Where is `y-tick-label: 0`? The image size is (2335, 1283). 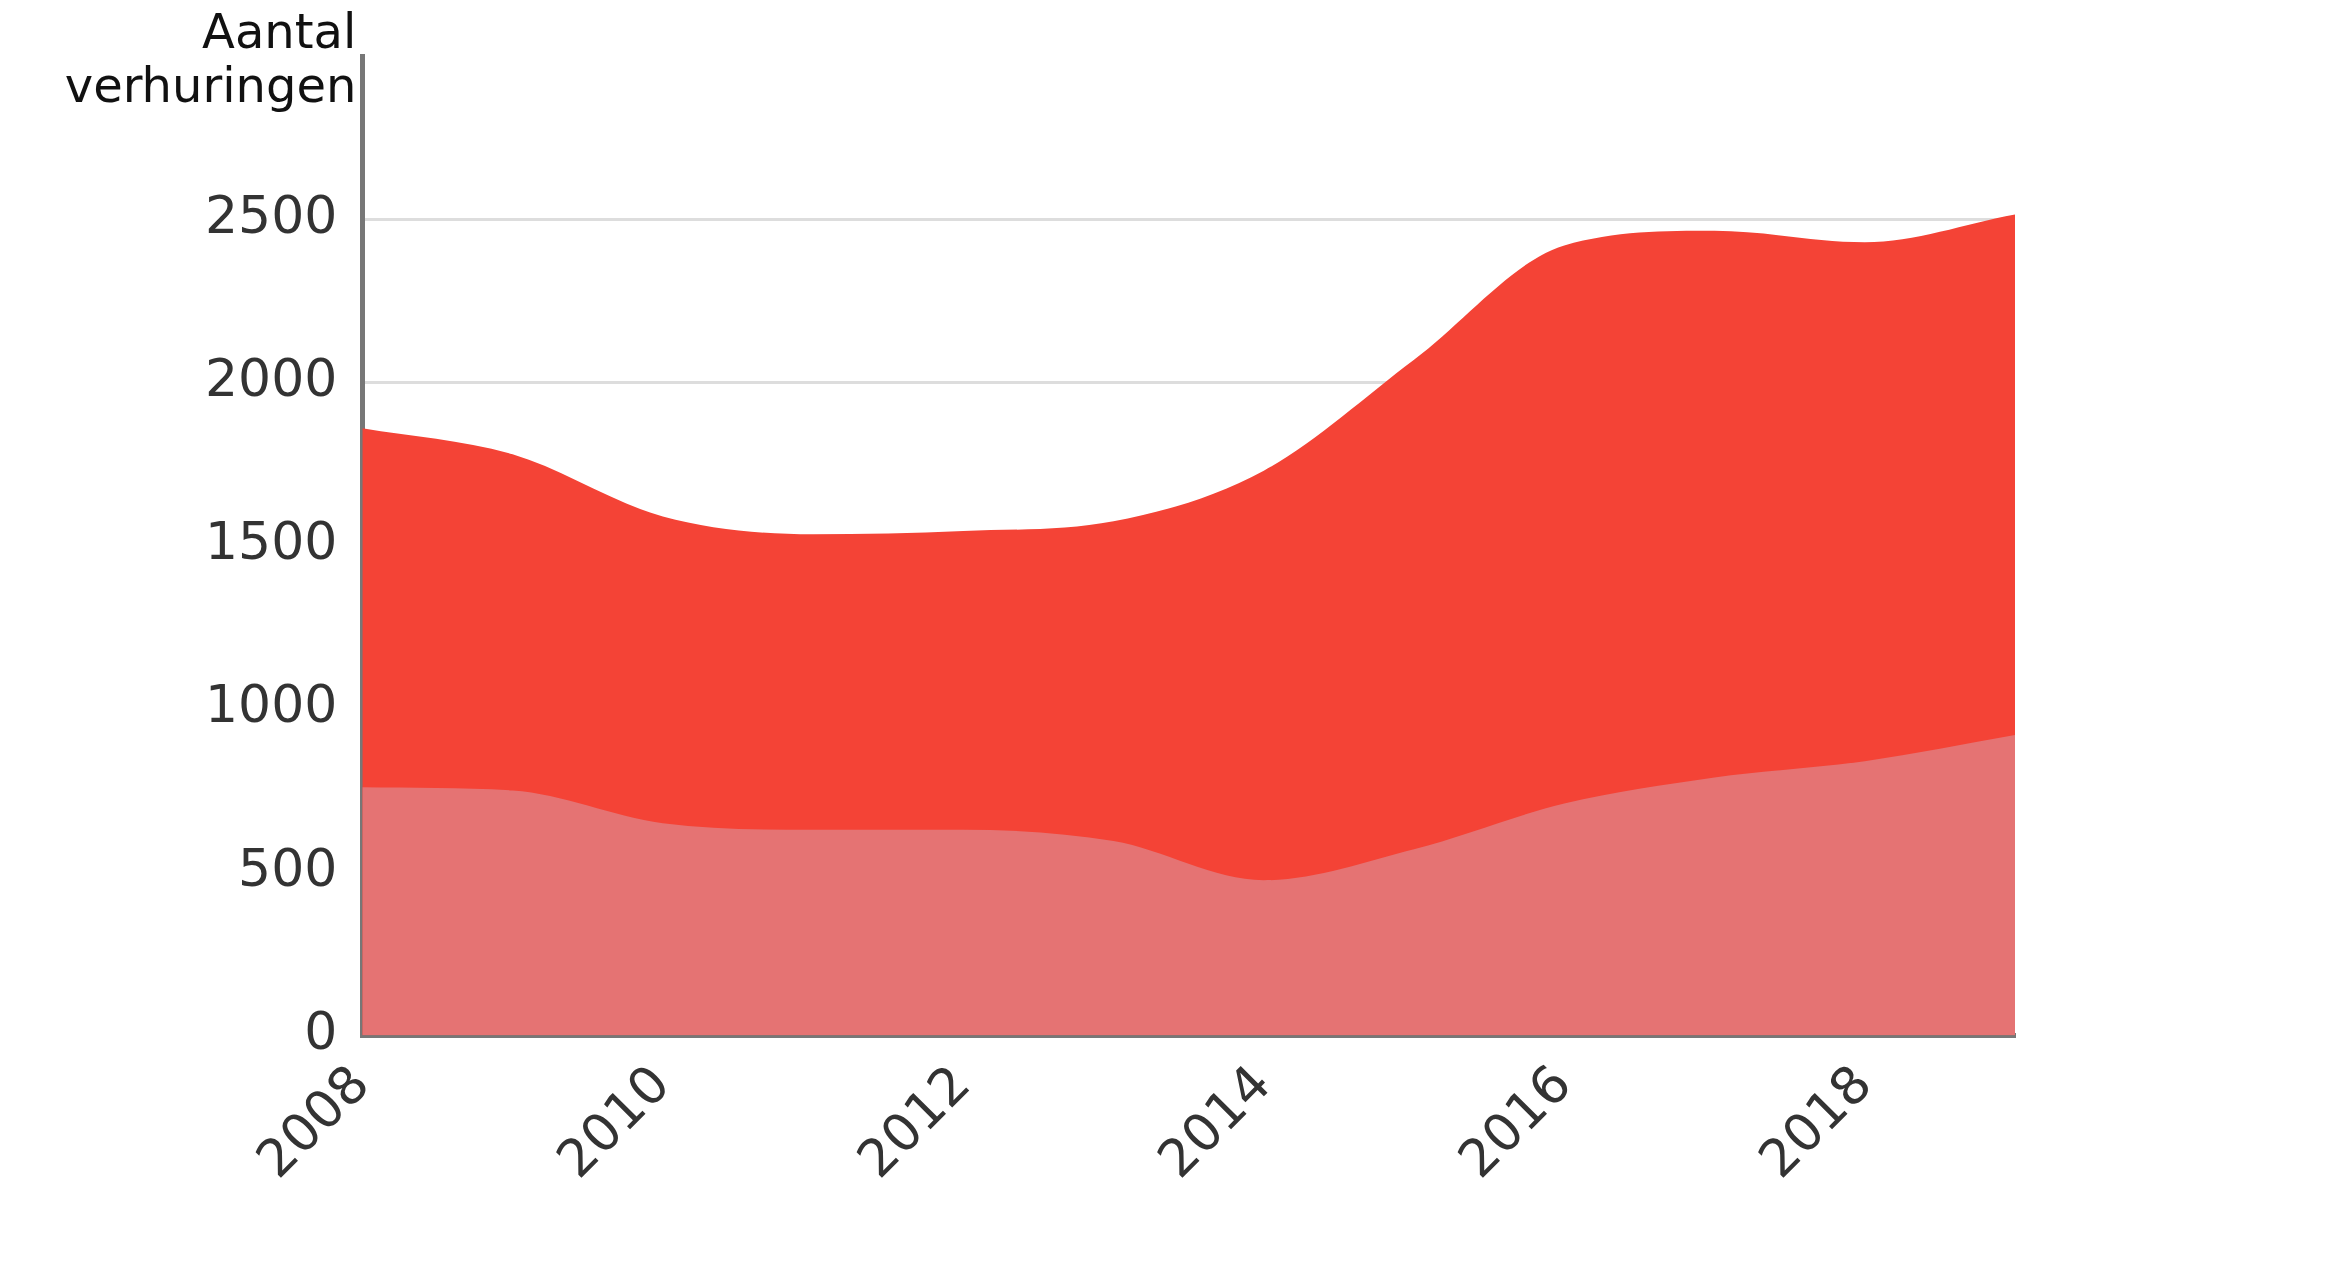 y-tick-label: 0 is located at coordinates (321, 1030).